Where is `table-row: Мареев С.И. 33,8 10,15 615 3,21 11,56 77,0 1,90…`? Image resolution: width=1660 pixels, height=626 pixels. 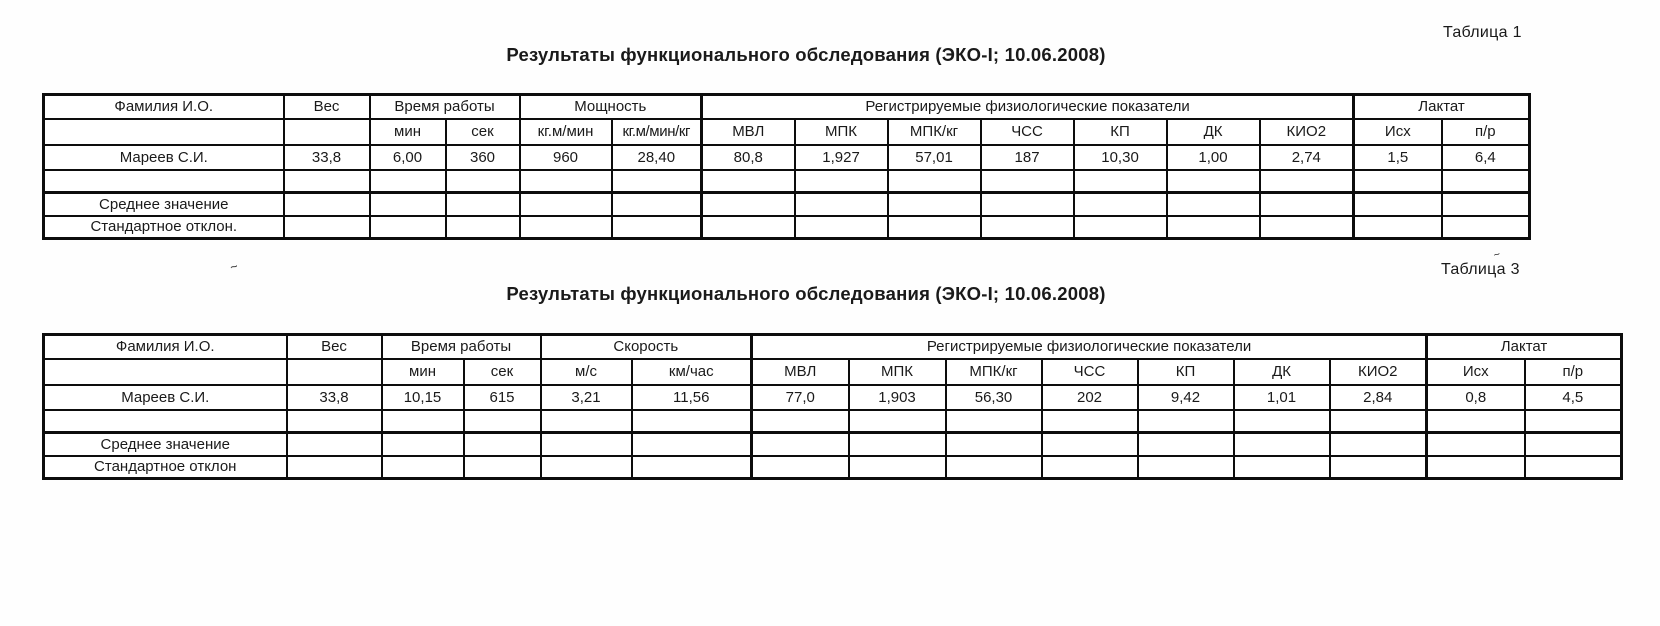 table-row: Мареев С.И. 33,8 10,15 615 3,21 11,56 77,0 1,90… is located at coordinates (832, 397).